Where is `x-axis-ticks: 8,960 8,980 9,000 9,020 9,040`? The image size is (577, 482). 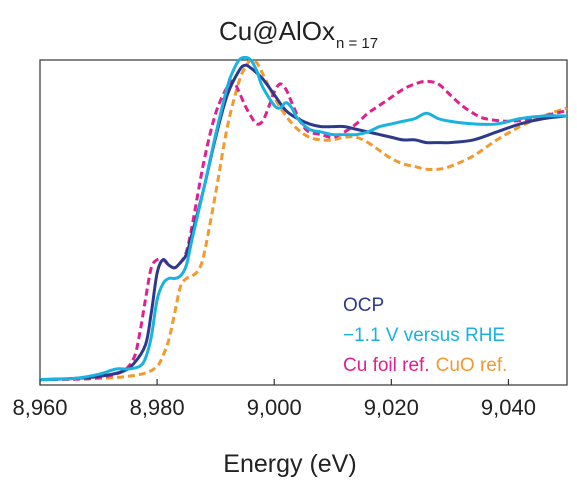
x-axis-ticks: 8,960 8,980 9,000 9,020 9,040 is located at coordinates (274, 399).